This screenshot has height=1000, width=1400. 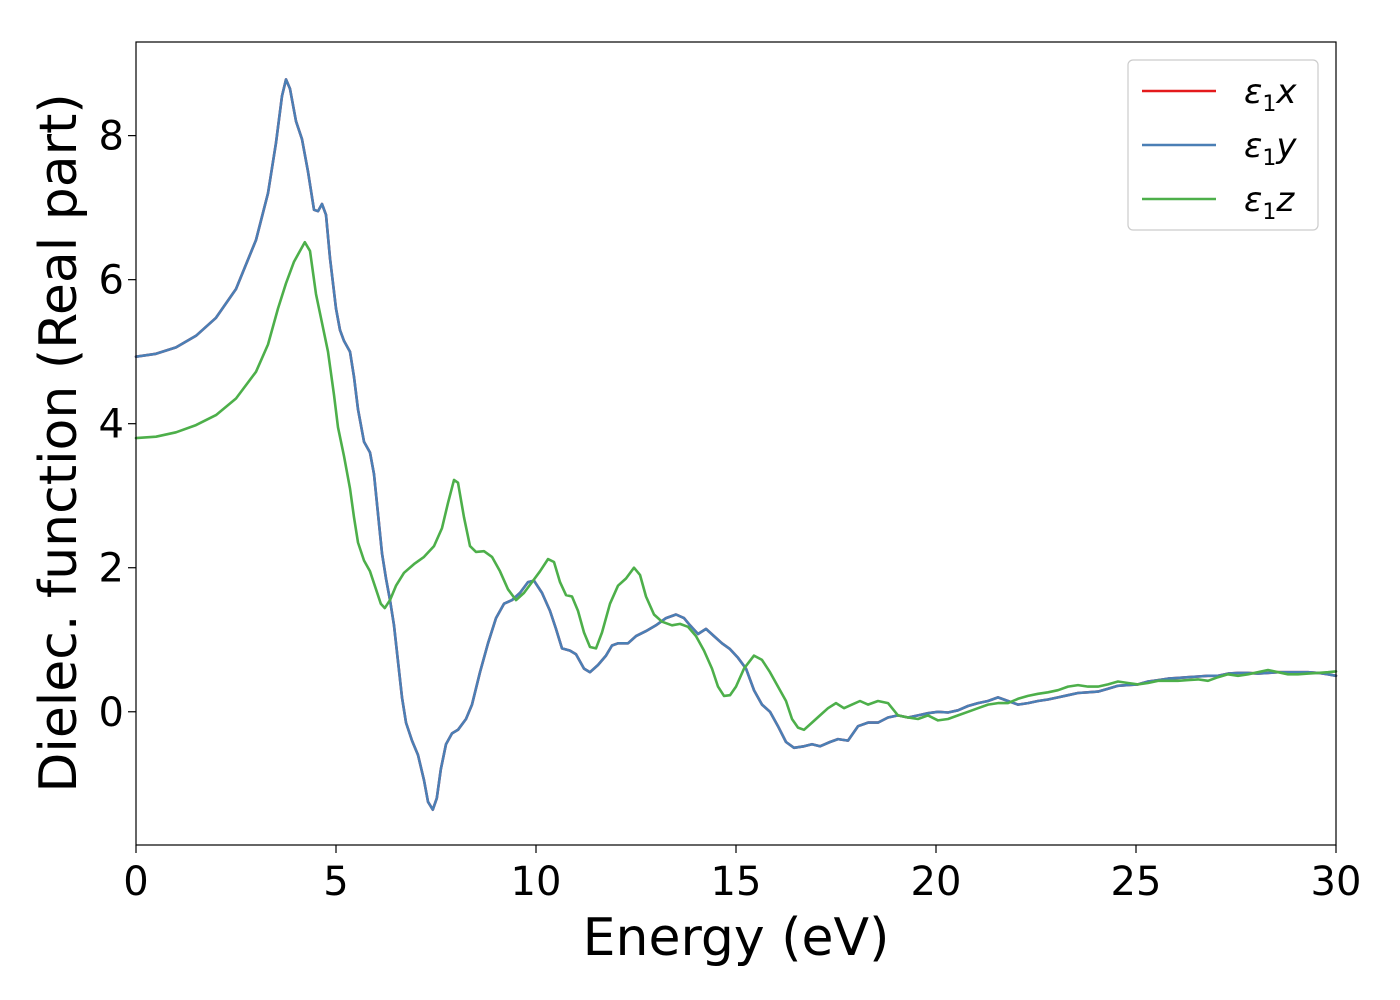 What do you see at coordinates (1336, 882) in the screenshot?
I see `x-tick-label: 30` at bounding box center [1336, 882].